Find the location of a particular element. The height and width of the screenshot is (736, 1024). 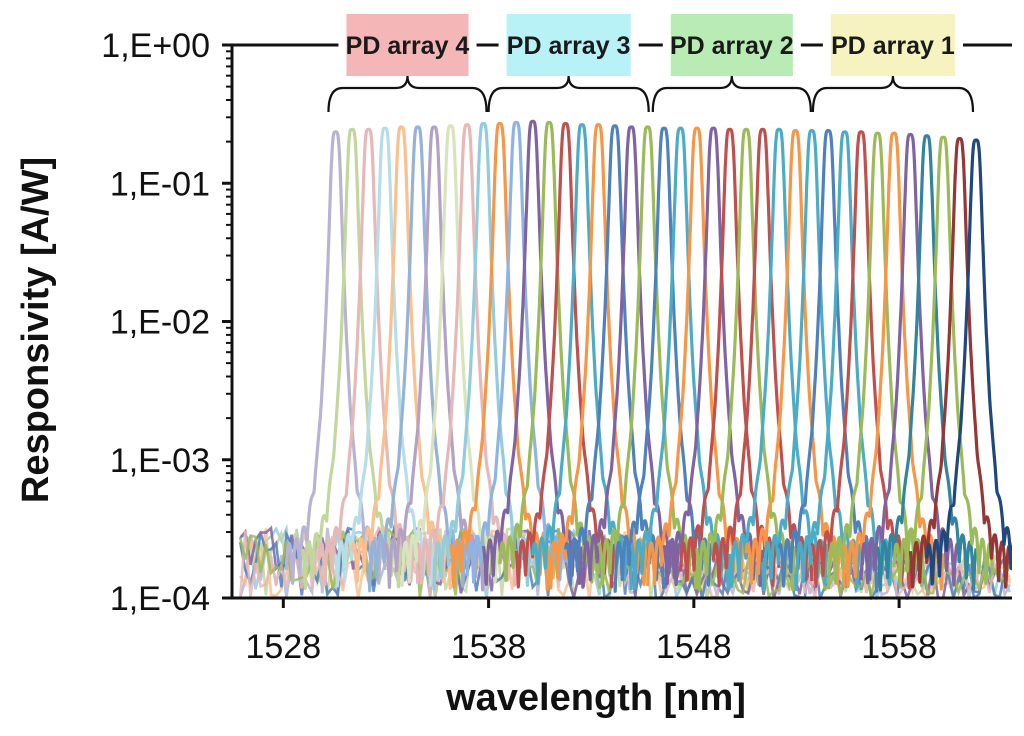

pd-array-group: PD array 1 is located at coordinates (893, 63).